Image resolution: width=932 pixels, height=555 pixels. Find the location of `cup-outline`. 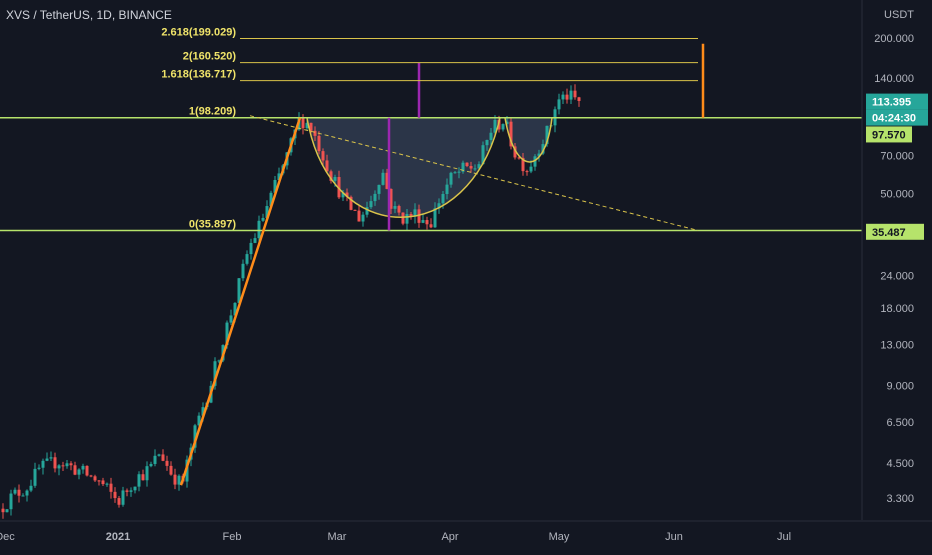

cup-outline is located at coordinates (403, 167).